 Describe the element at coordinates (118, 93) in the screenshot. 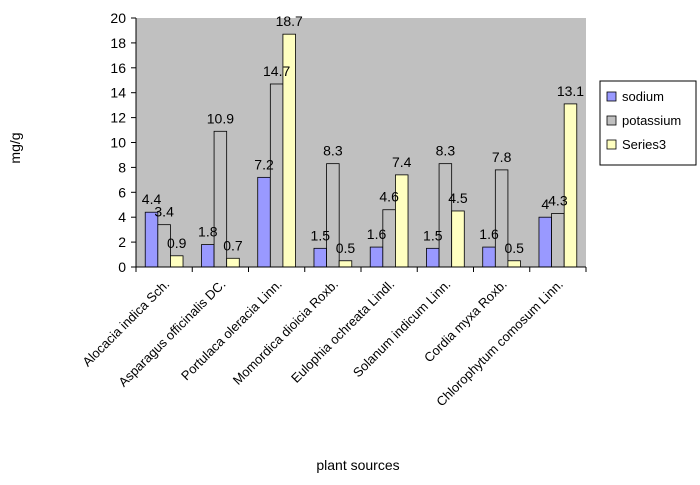

I see `y-tick-label: 14` at that location.